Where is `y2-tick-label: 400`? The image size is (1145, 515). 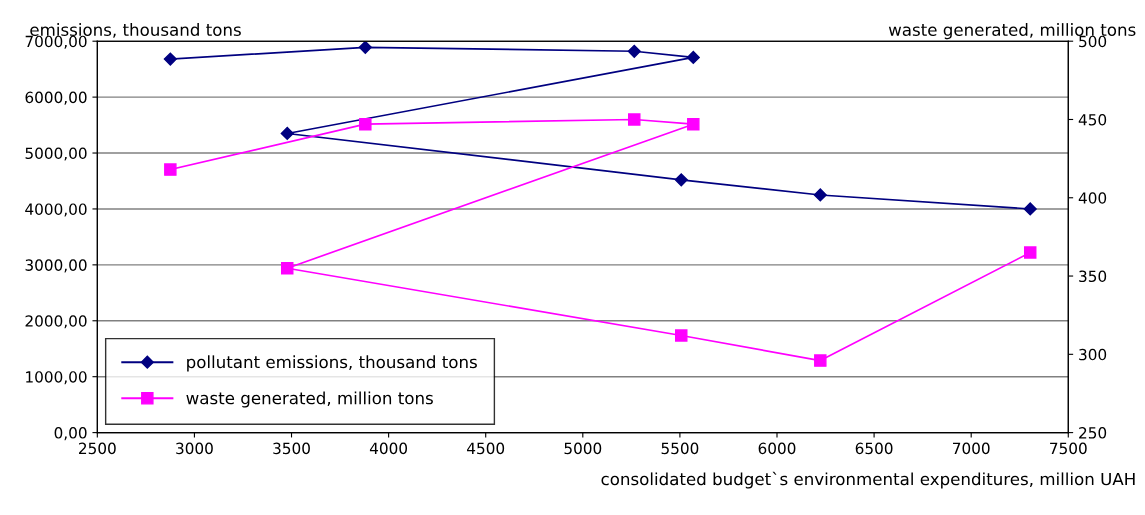 y2-tick-label: 400 is located at coordinates (1092, 198).